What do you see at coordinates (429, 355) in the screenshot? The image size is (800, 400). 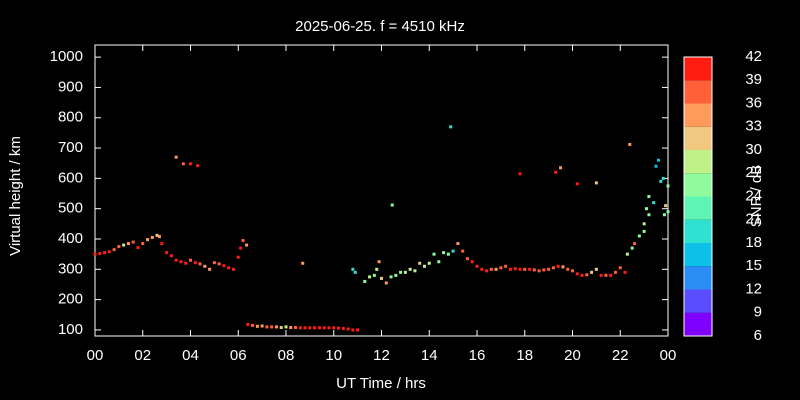 I see `x-tick-label: 14` at bounding box center [429, 355].